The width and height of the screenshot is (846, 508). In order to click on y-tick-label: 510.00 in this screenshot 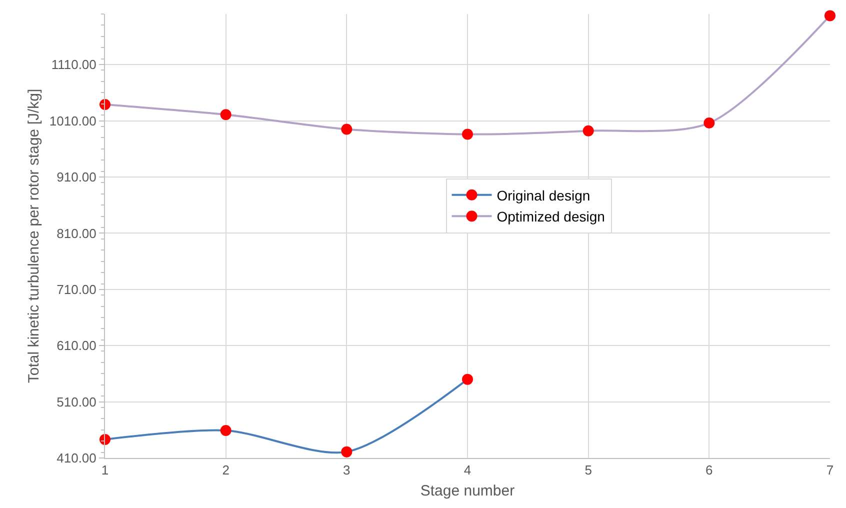, I will do `click(76, 402)`.